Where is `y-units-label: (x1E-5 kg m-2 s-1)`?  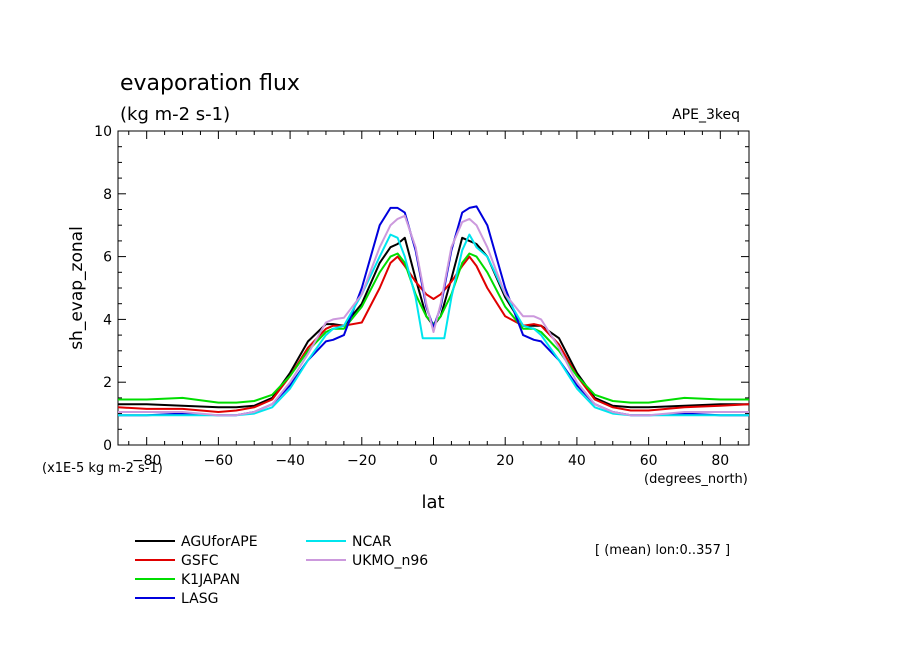 y-units-label: (x1E-5 kg m-2 s-1) is located at coordinates (102, 468).